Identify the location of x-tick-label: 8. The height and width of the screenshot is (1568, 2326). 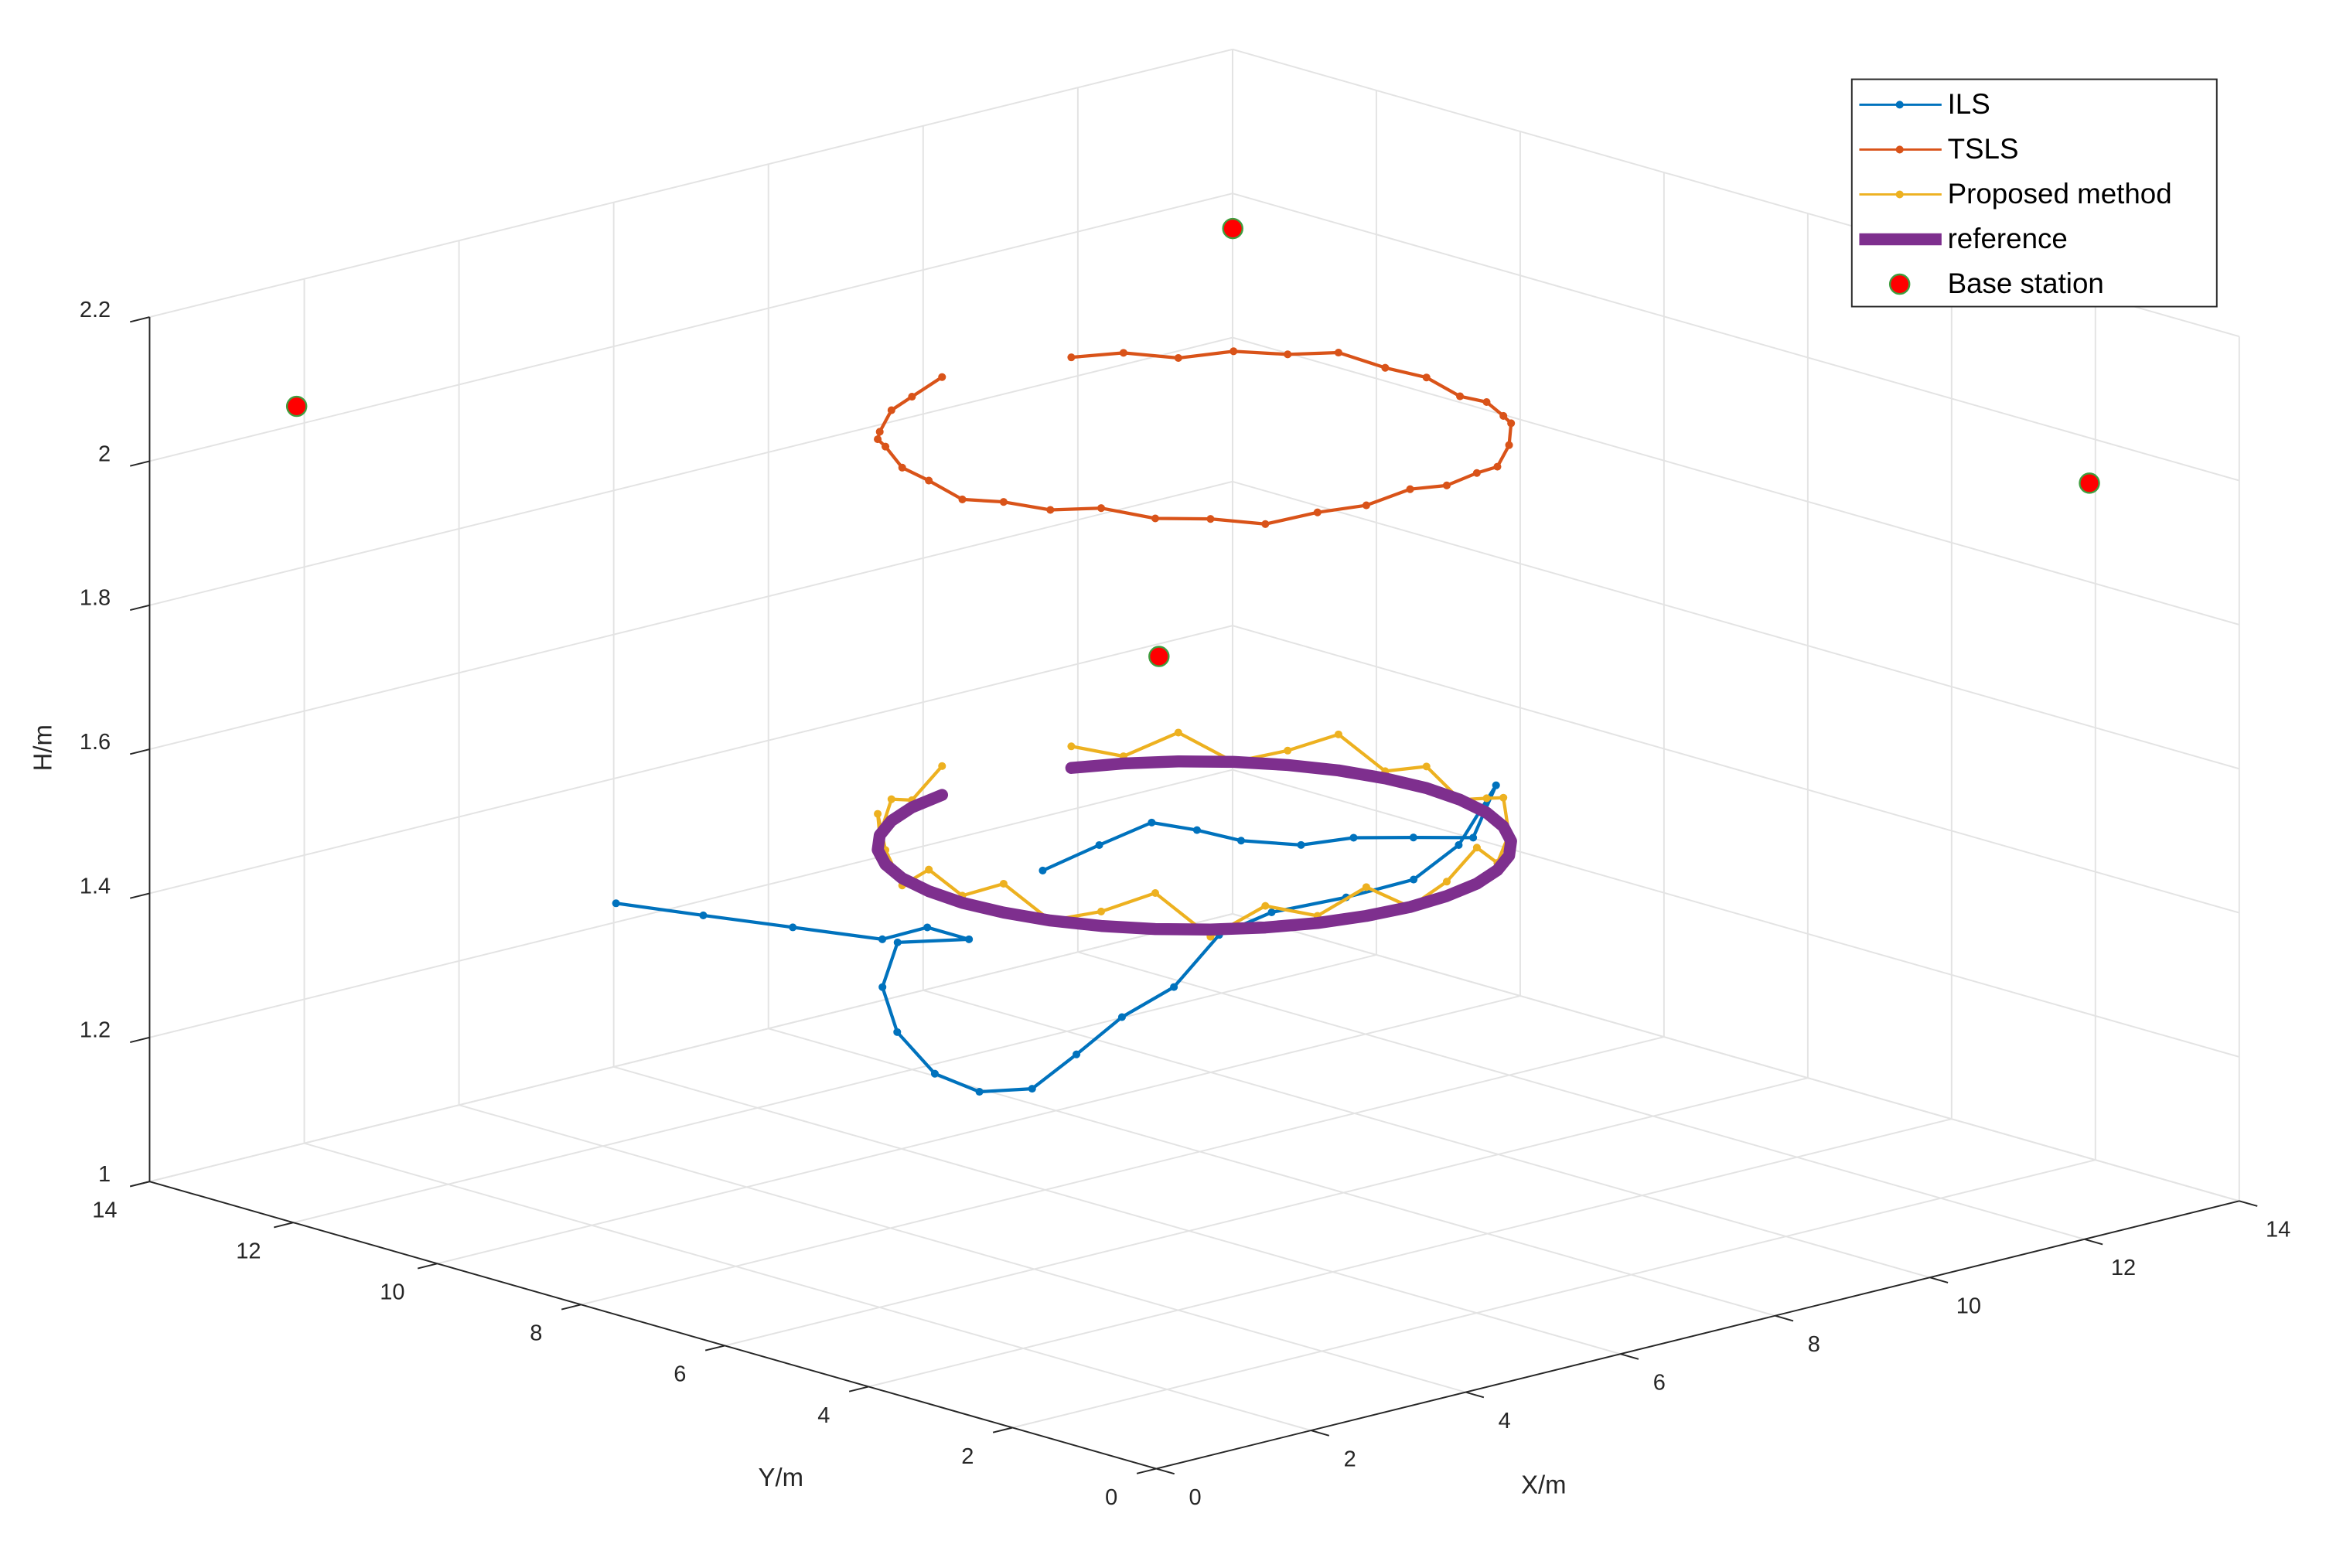
(1814, 1344).